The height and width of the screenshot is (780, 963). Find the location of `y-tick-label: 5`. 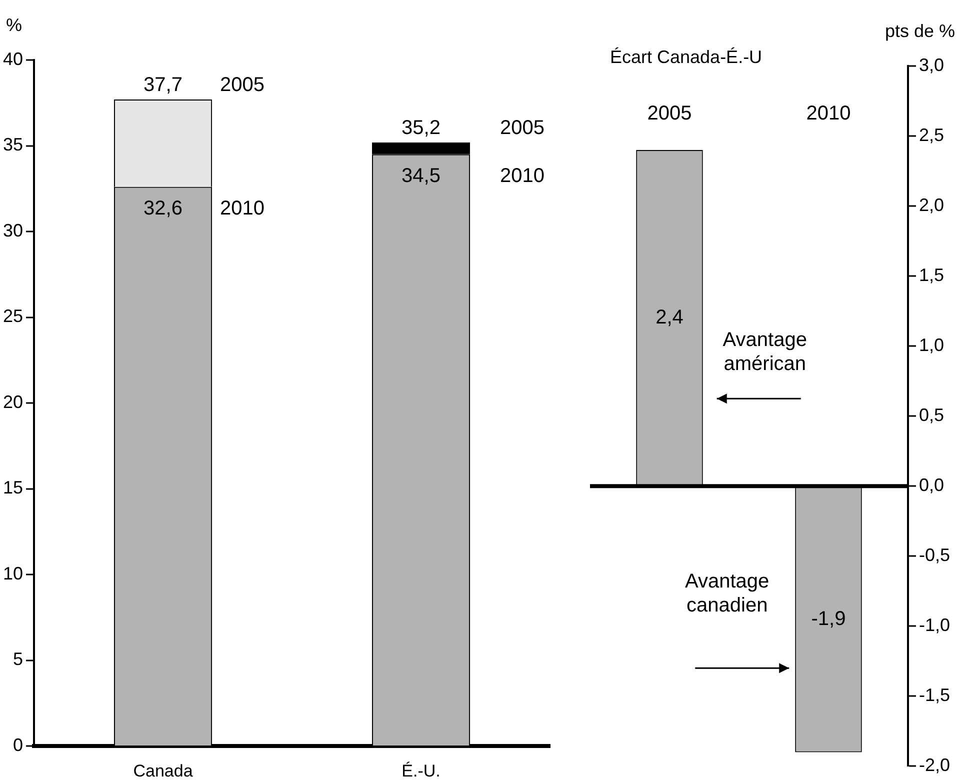

y-tick-label: 5 is located at coordinates (18, 659).